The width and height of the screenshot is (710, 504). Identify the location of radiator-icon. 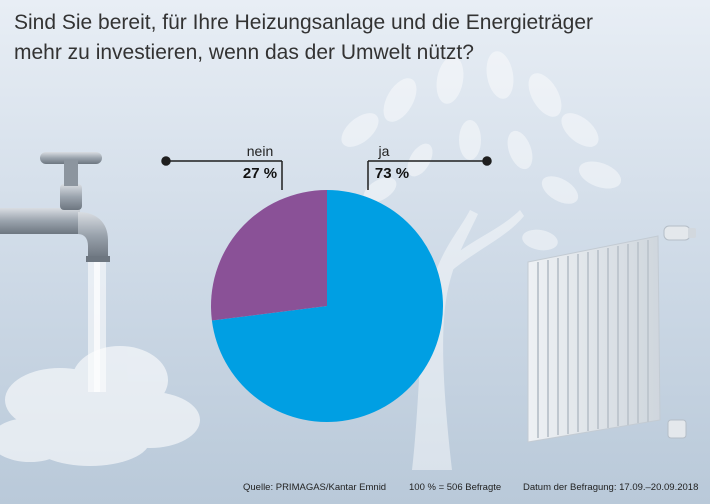
(611, 334).